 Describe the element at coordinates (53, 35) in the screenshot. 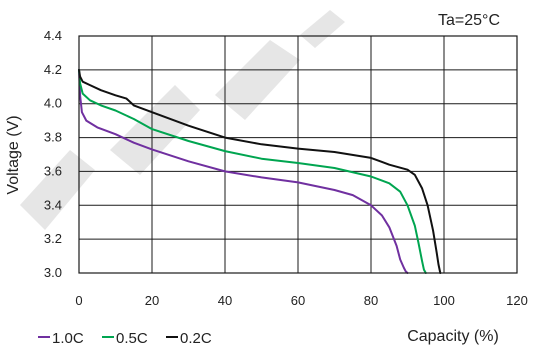

I see `y-tick-label: 4.4` at that location.